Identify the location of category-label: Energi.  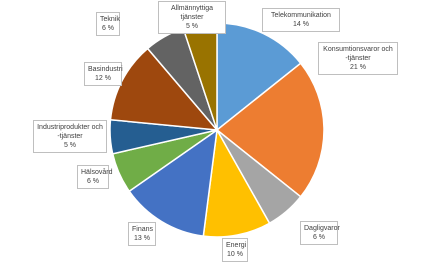
(236, 245).